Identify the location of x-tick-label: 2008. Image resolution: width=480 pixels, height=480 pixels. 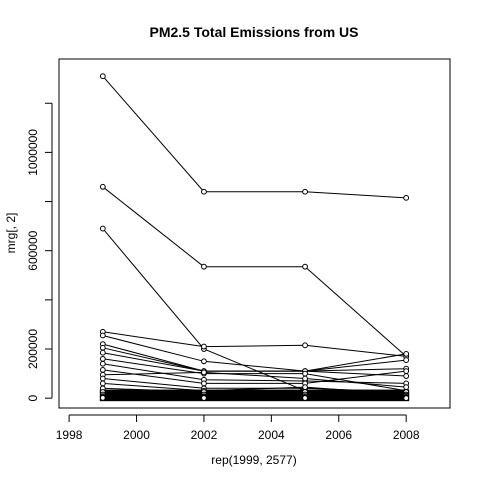
(406, 435).